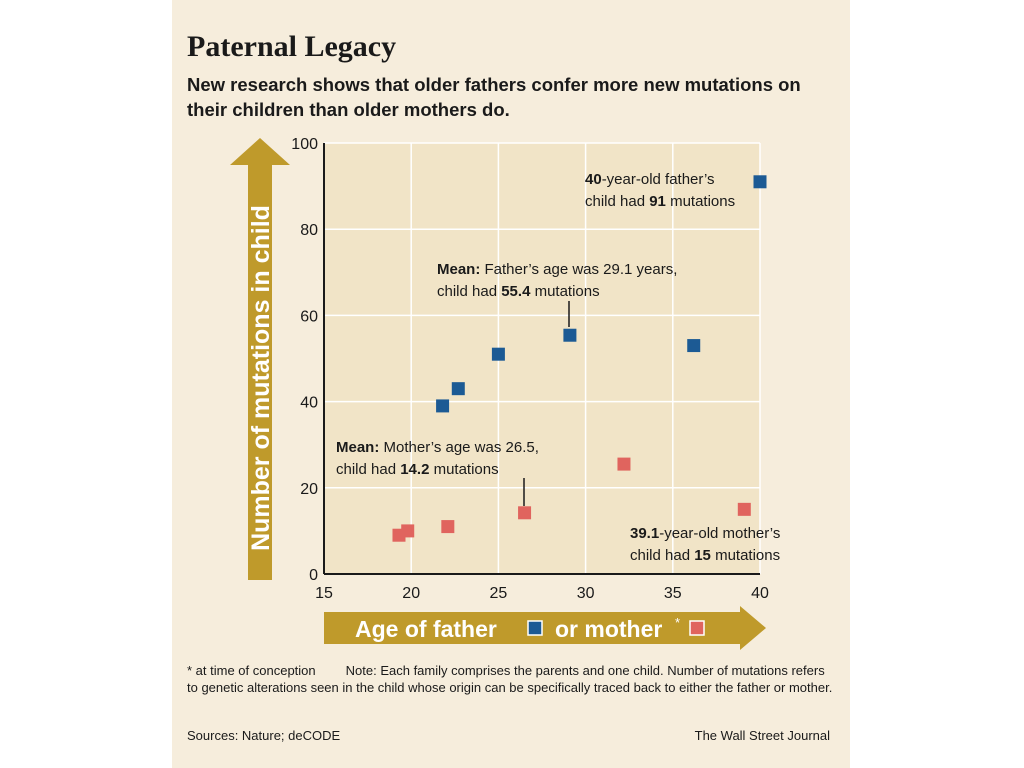 Image resolution: width=1024 pixels, height=768 pixels. What do you see at coordinates (660, 201) in the screenshot?
I see `annotation-father-max-line2: child had 91 mutations` at bounding box center [660, 201].